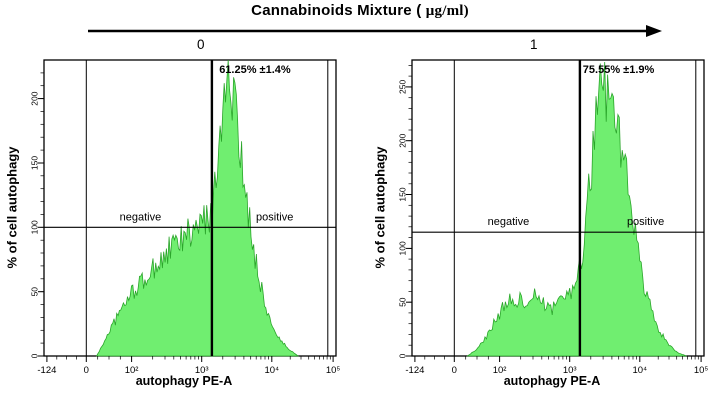 The width and height of the screenshot is (720, 416). Describe the element at coordinates (12, 207) in the screenshot. I see `y-axis-label-0: % of cell autophagy` at that location.